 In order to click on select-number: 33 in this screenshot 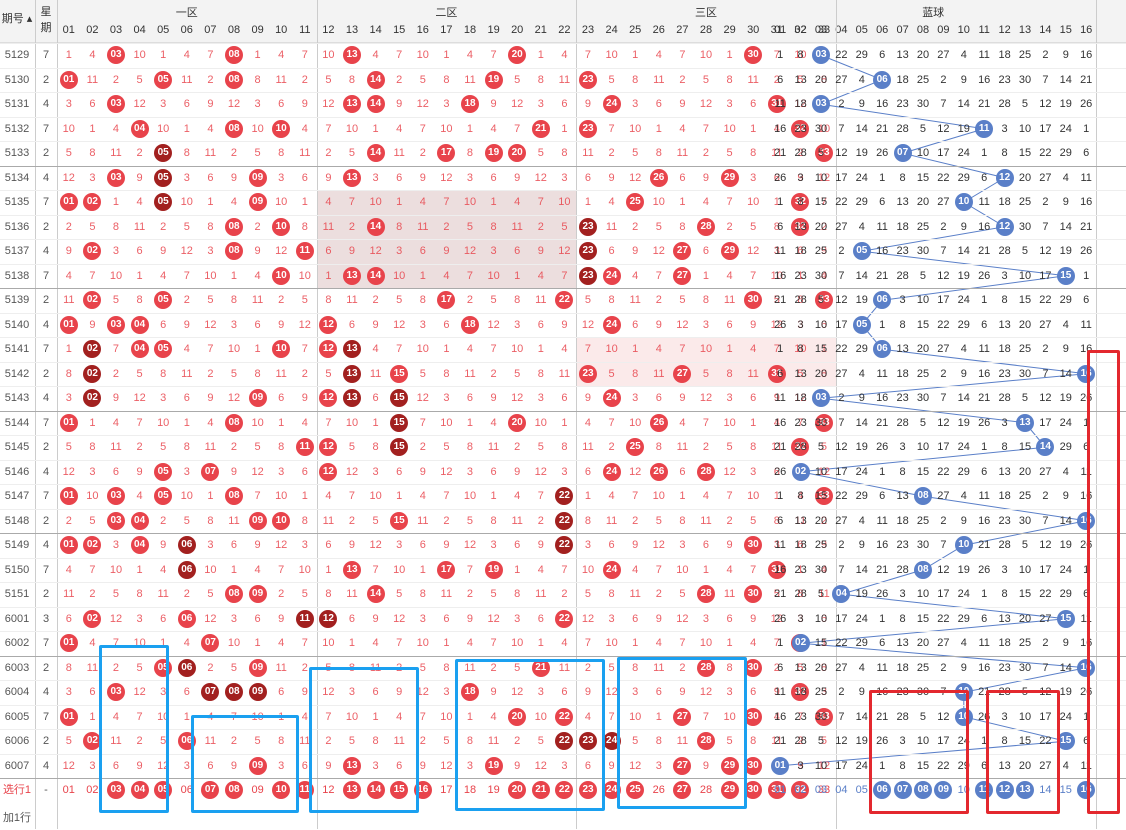, I will do `click(824, 790)`.